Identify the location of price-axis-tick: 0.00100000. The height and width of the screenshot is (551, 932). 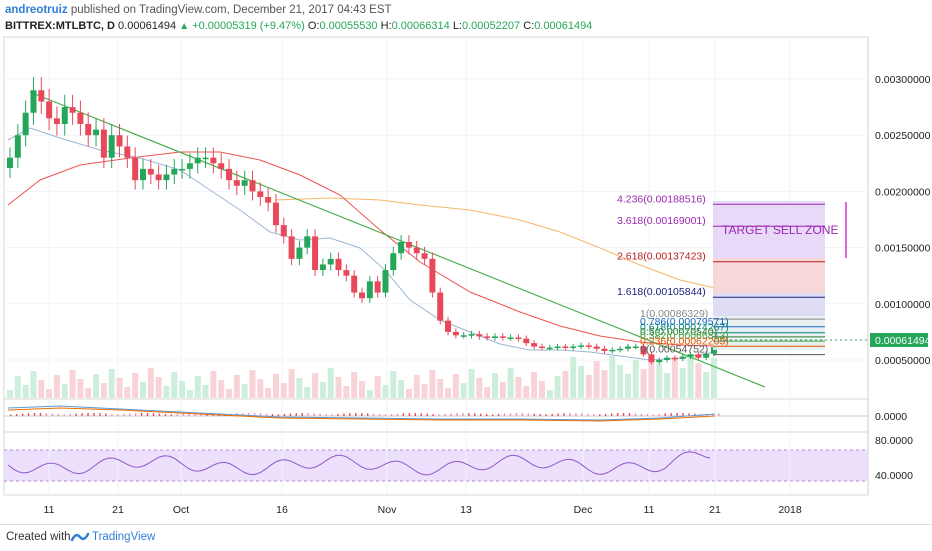
(903, 305).